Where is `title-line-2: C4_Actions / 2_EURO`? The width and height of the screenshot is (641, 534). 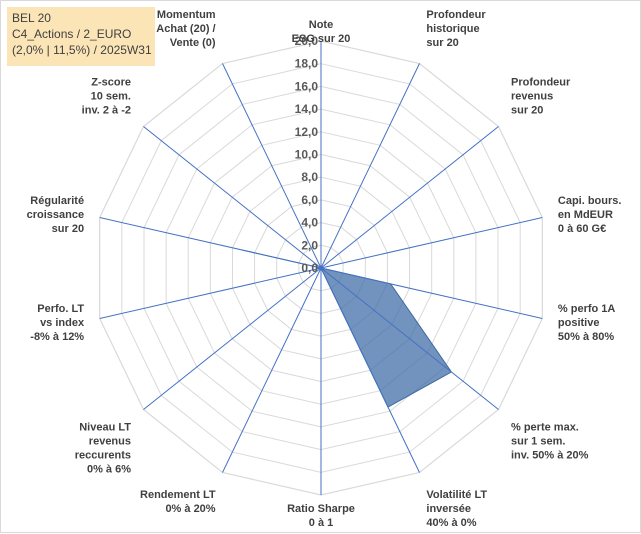
title-line-2: C4_Actions / 2_EURO is located at coordinates (81, 34).